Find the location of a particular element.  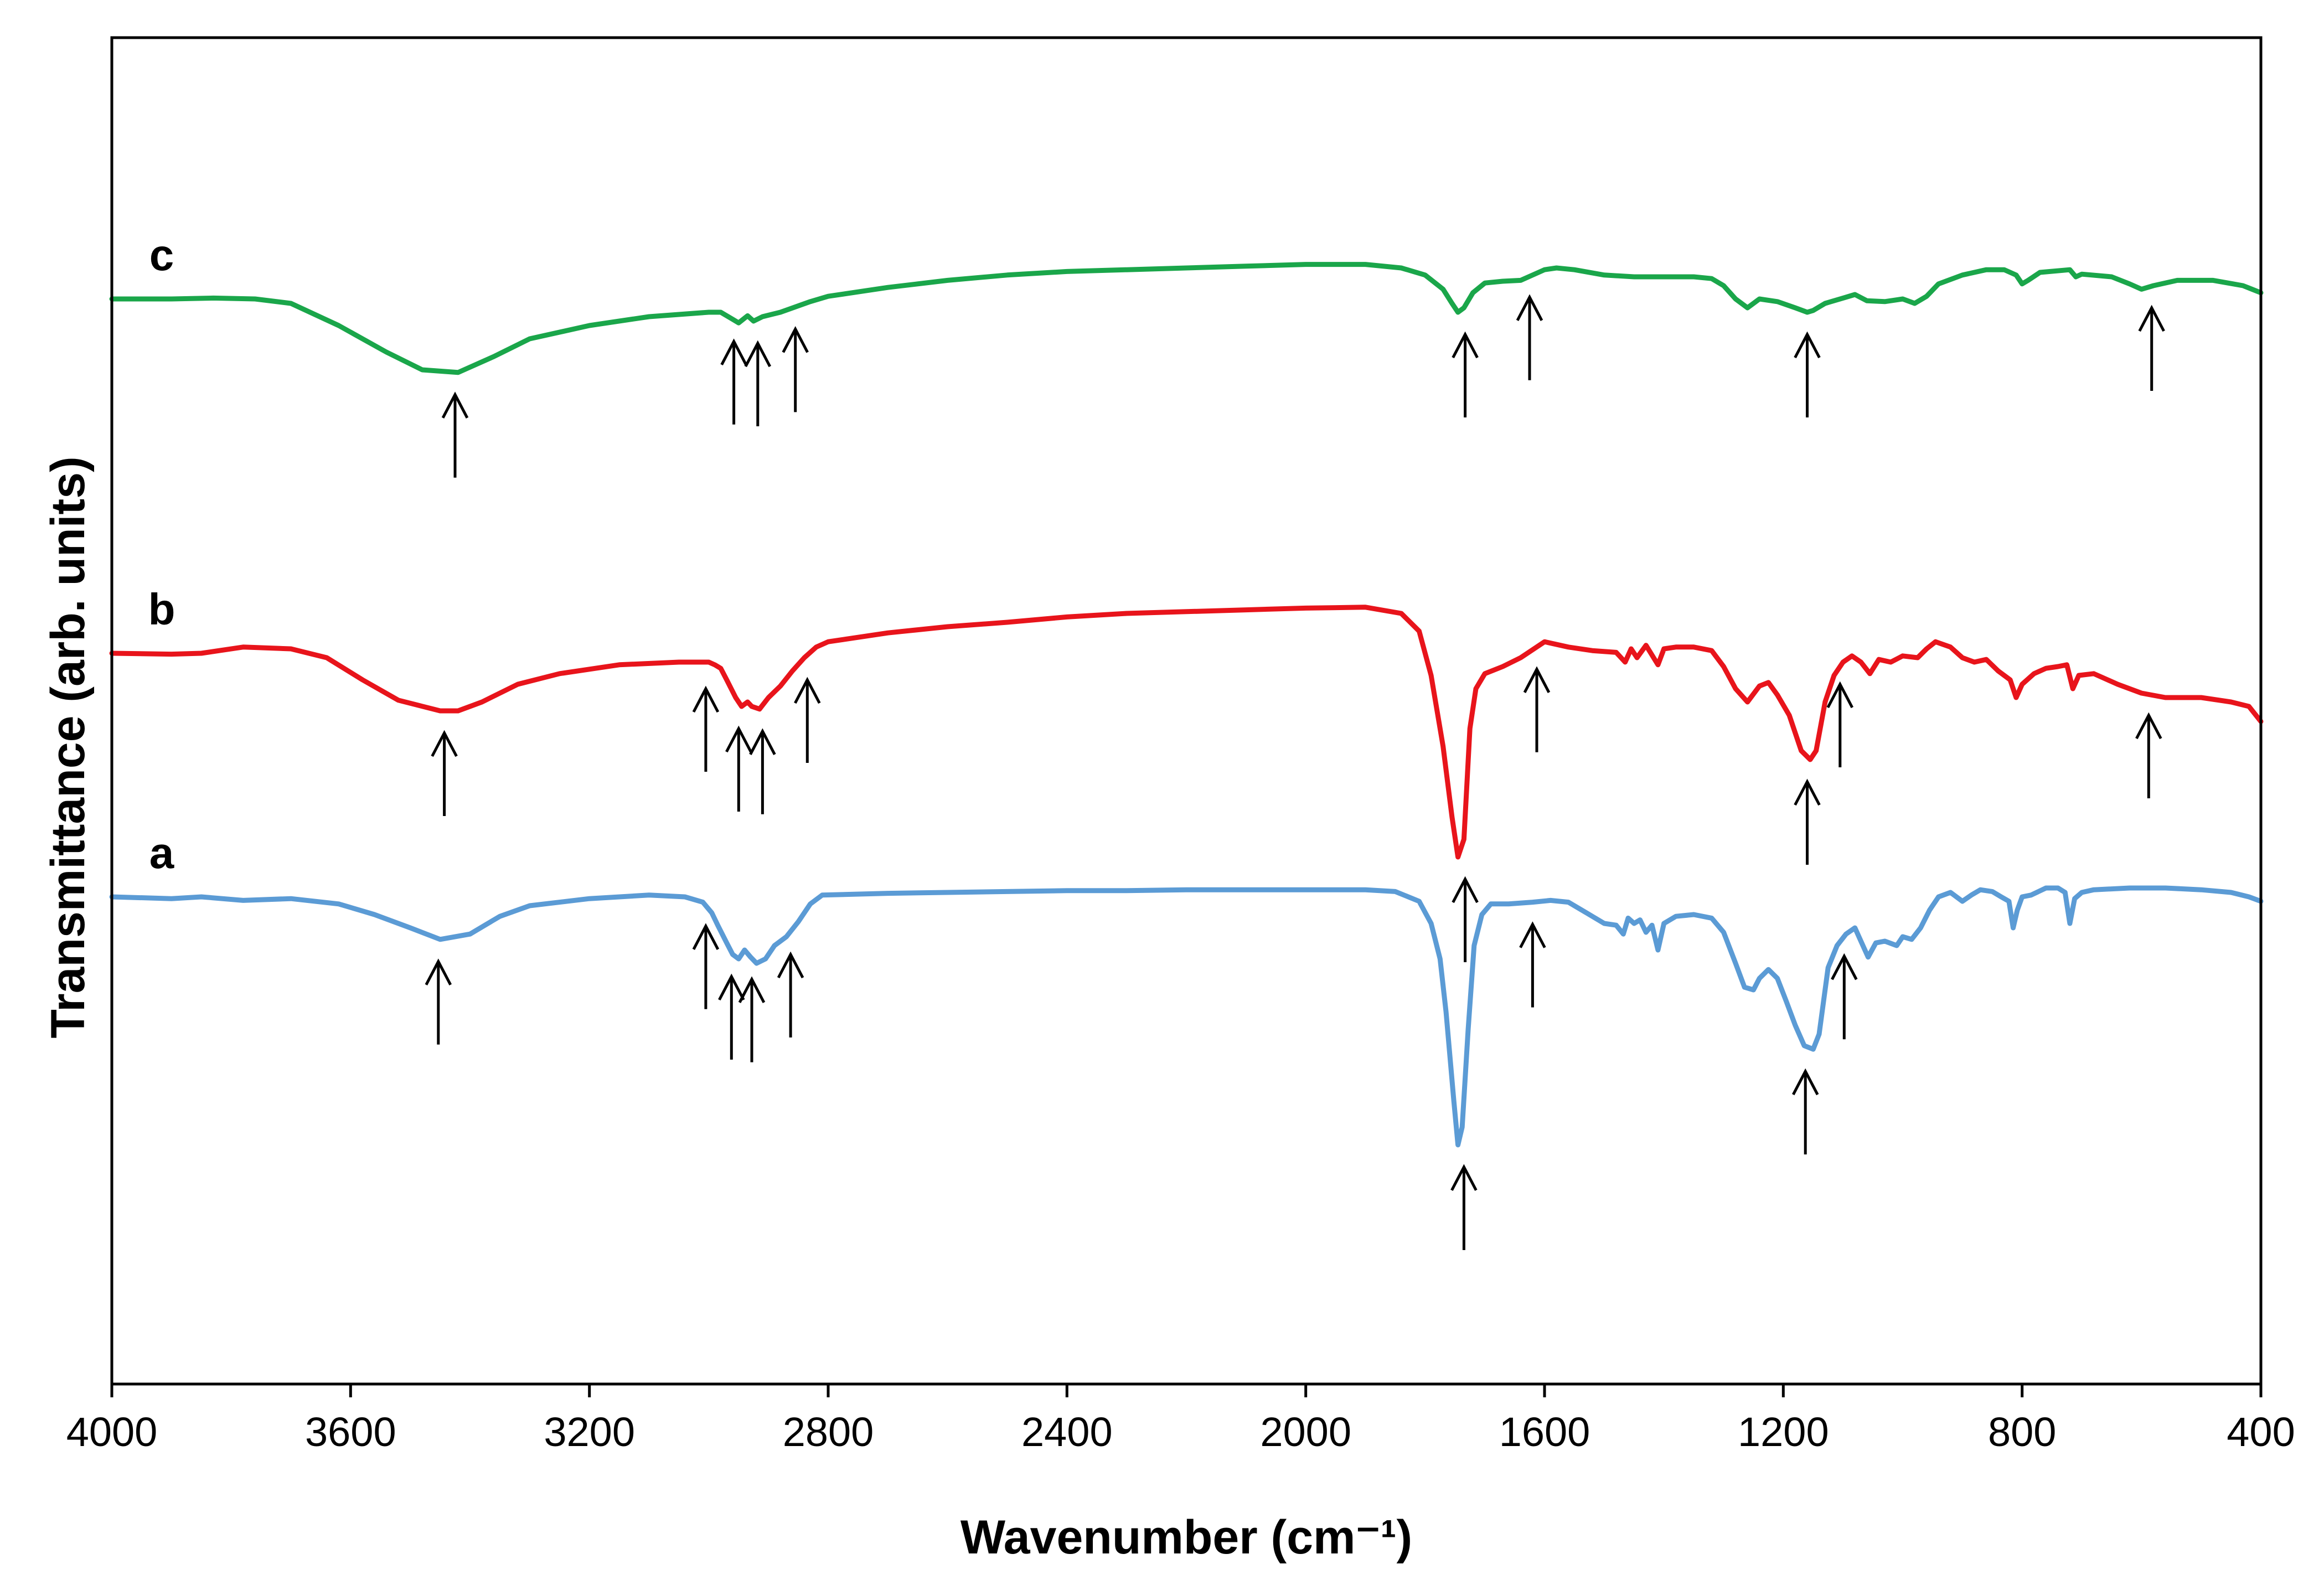

x-tick-label: 3200 is located at coordinates (589, 1432).